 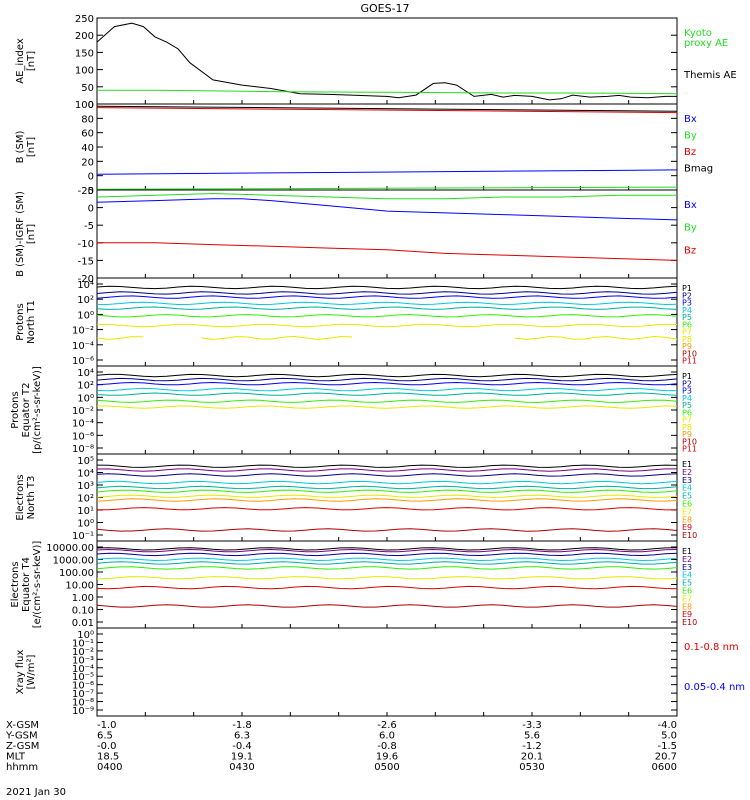 I want to click on legend-entry: E7, so click(x=687, y=598).